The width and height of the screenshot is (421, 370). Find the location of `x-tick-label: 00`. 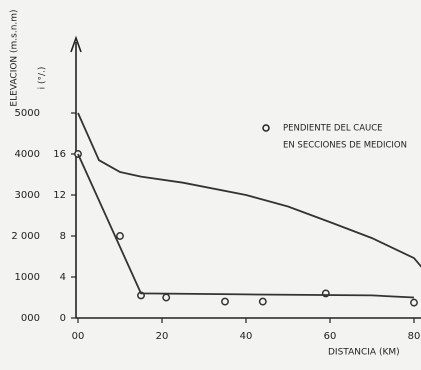

x-tick-label: 00 is located at coordinates (78, 336).